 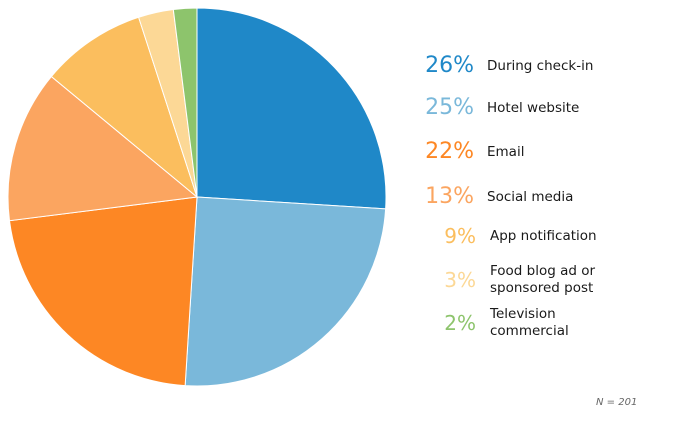 What do you see at coordinates (529, 322) in the screenshot?
I see `legend-label: Television commercial` at bounding box center [529, 322].